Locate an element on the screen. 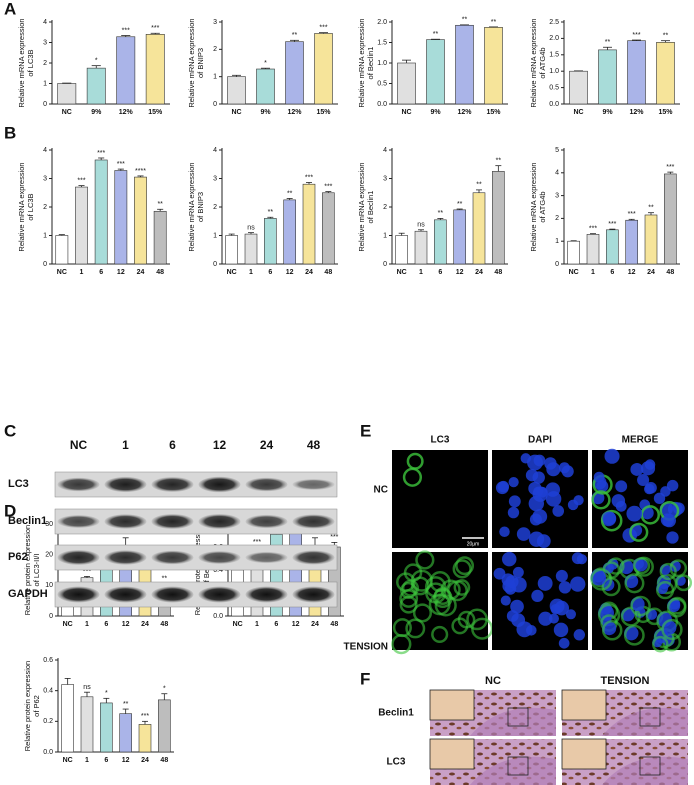 This screenshot has height=785, width=694. x-tick-label: 1 is located at coordinates (251, 272).